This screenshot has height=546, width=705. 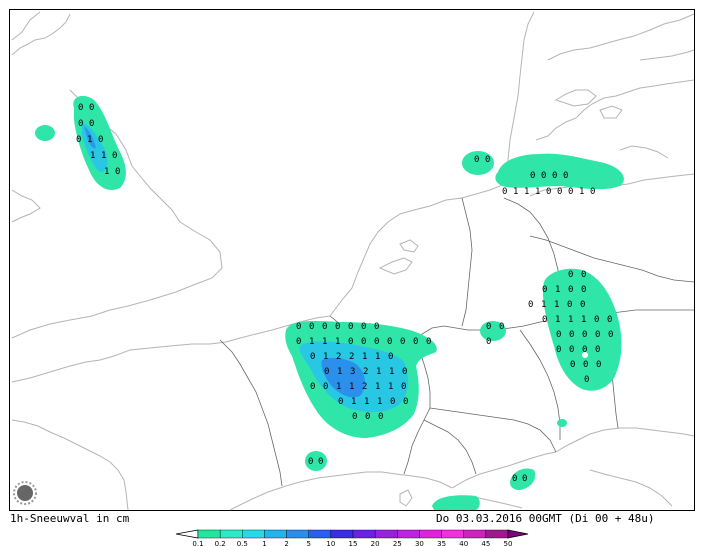 I want to click on legend-label: 35, so click(x=441, y=543).